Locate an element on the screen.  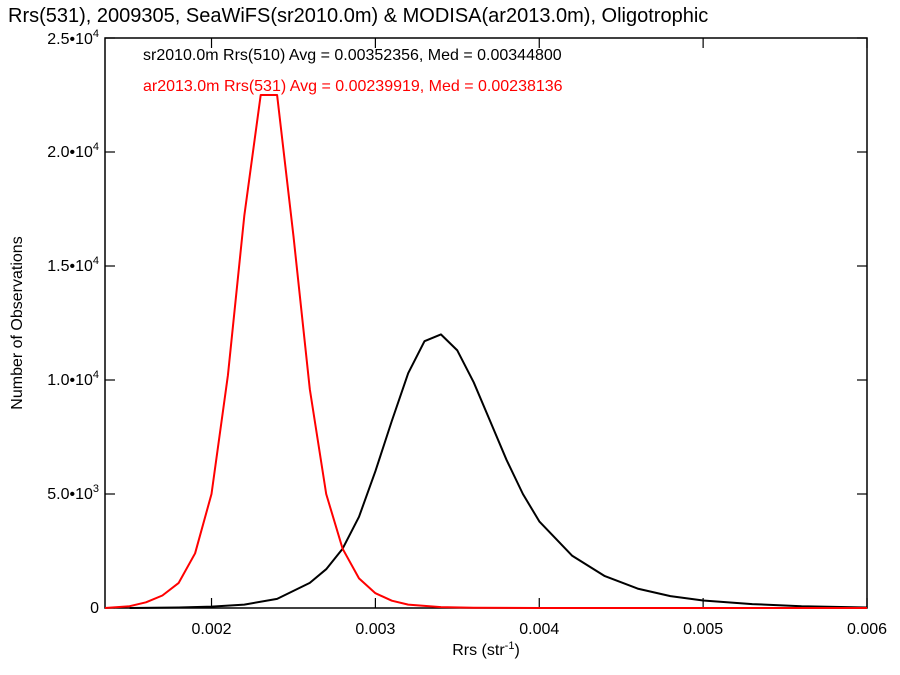
y-axis-title: Number of Observations is located at coordinates (17, 322).